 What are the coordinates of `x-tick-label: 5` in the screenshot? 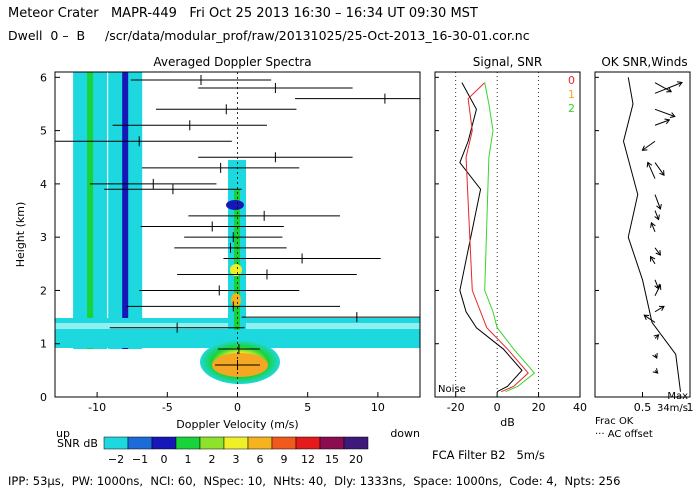 It's located at (307, 407).